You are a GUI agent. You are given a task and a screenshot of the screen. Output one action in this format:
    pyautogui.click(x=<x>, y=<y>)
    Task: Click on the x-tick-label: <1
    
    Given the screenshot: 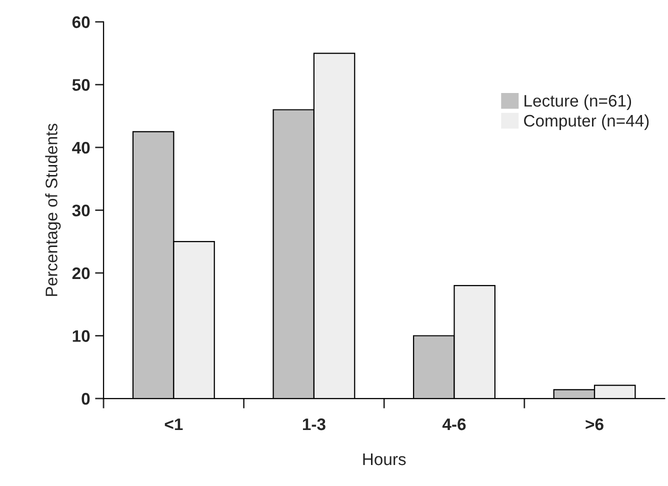 What is the action you would take?
    pyautogui.click(x=173, y=424)
    